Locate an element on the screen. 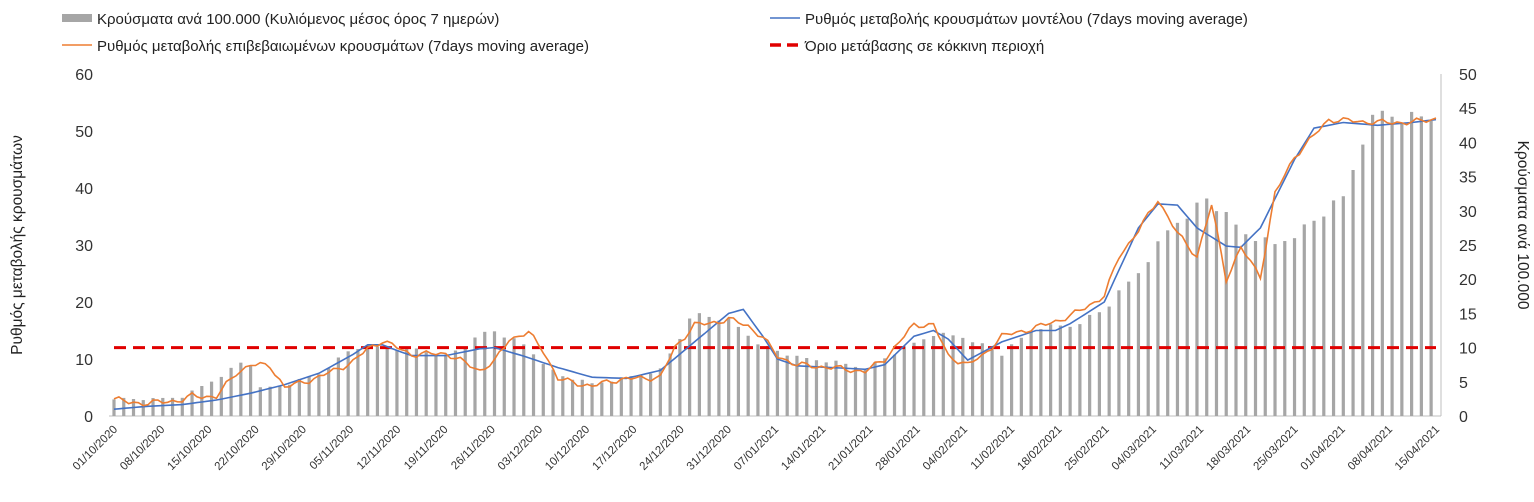 The height and width of the screenshot is (502, 1534). x-tick-label: 01/04/2021 is located at coordinates (1323, 448).